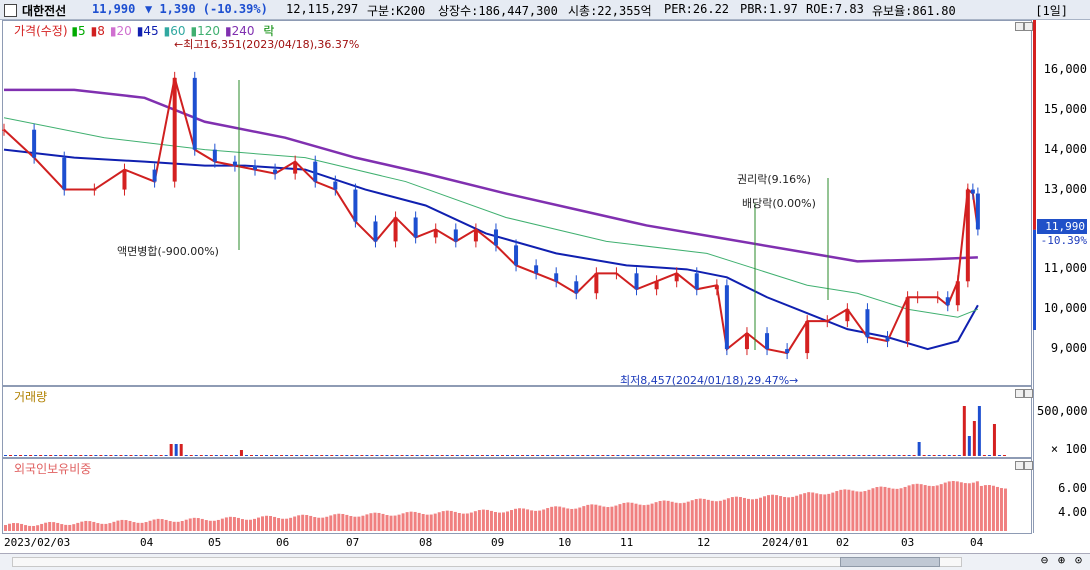 The width and height of the screenshot is (1090, 570). I want to click on x-tick-label: 2024/01, so click(785, 542).